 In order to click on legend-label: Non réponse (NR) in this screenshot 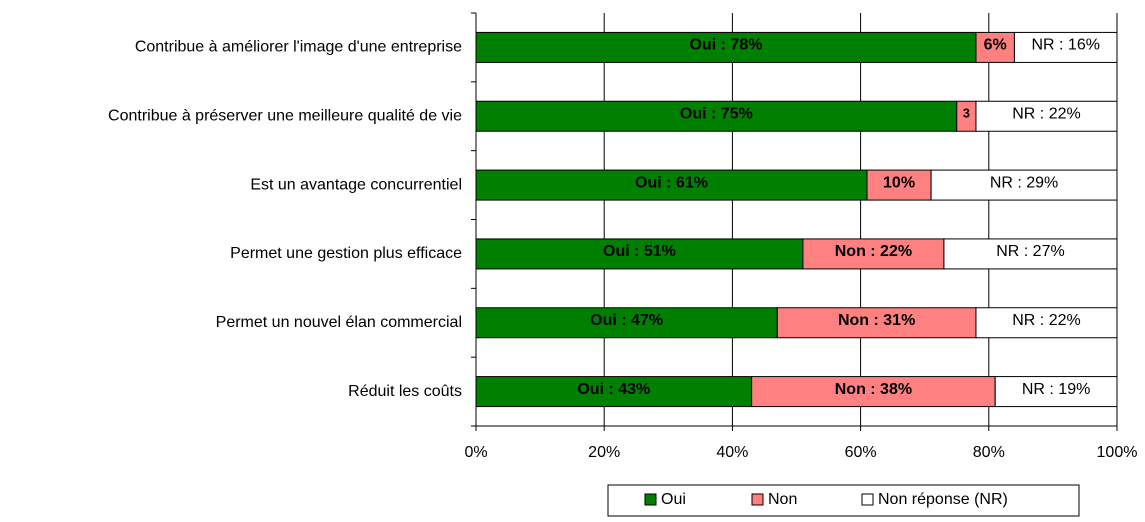, I will do `click(943, 499)`.